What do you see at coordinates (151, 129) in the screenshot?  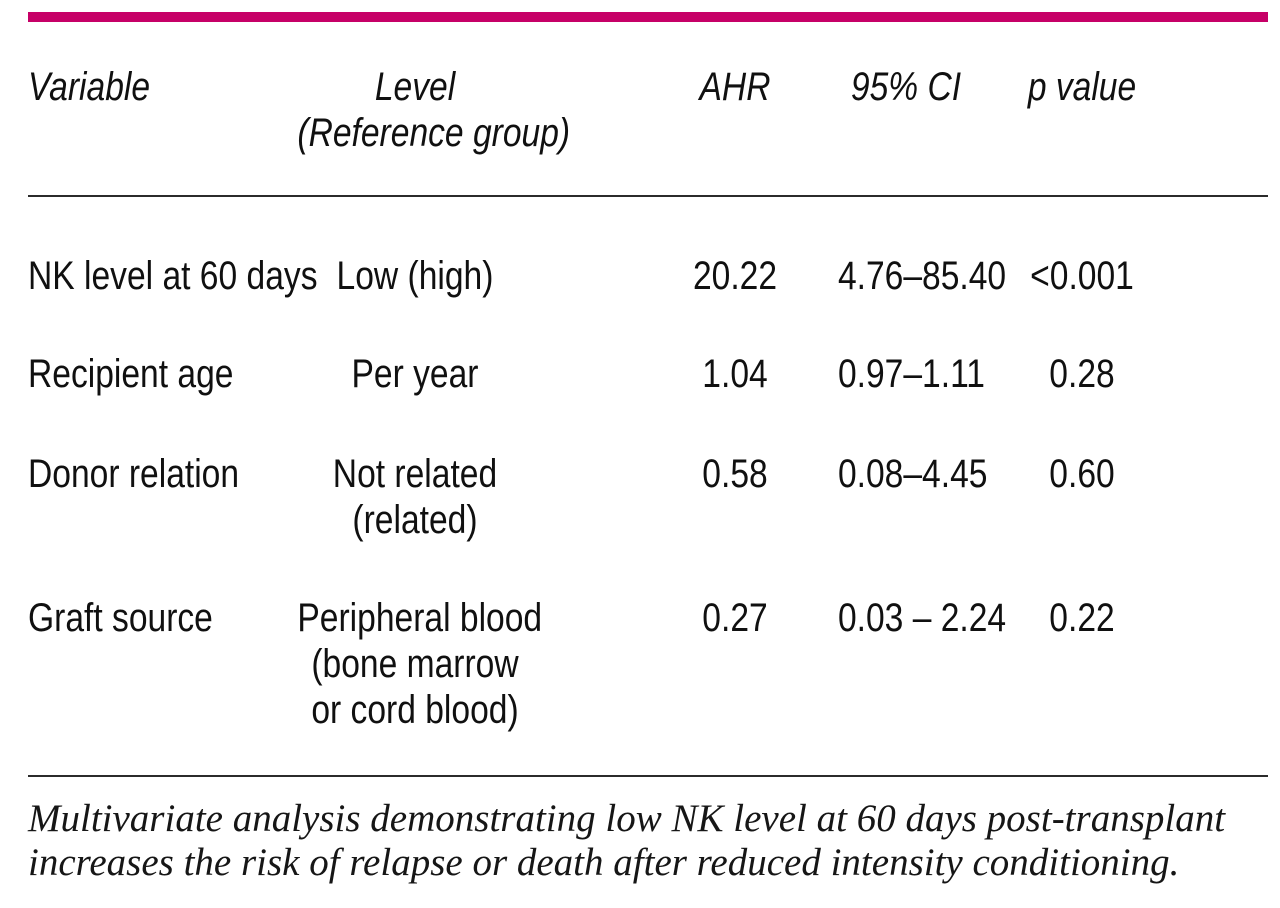 I see `header-variable: Variable` at bounding box center [151, 129].